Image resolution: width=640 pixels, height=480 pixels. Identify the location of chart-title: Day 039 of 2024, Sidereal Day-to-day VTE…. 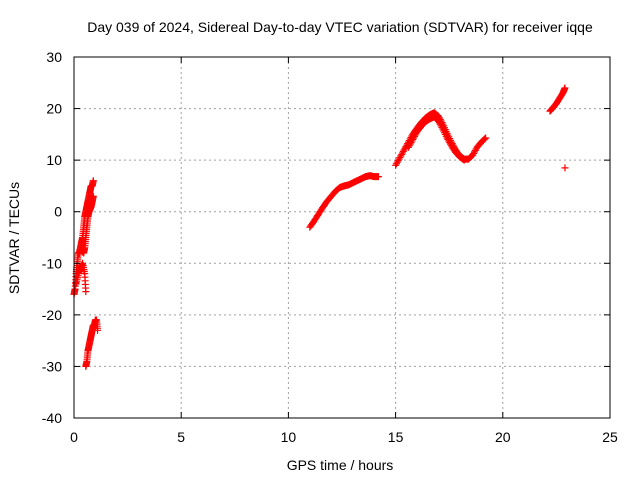
(340, 27).